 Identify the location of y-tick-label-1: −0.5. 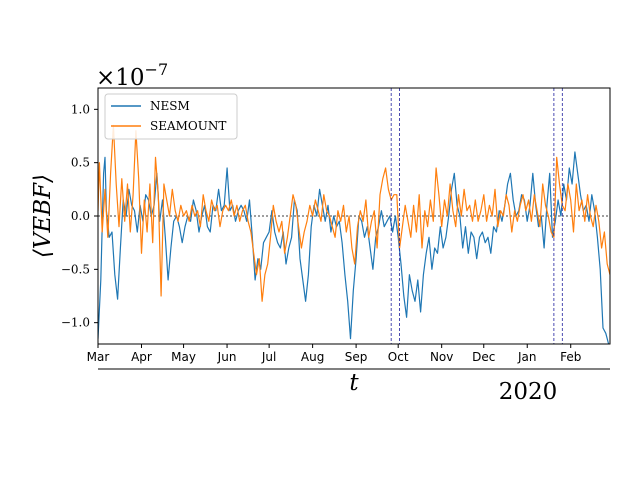
(75, 269).